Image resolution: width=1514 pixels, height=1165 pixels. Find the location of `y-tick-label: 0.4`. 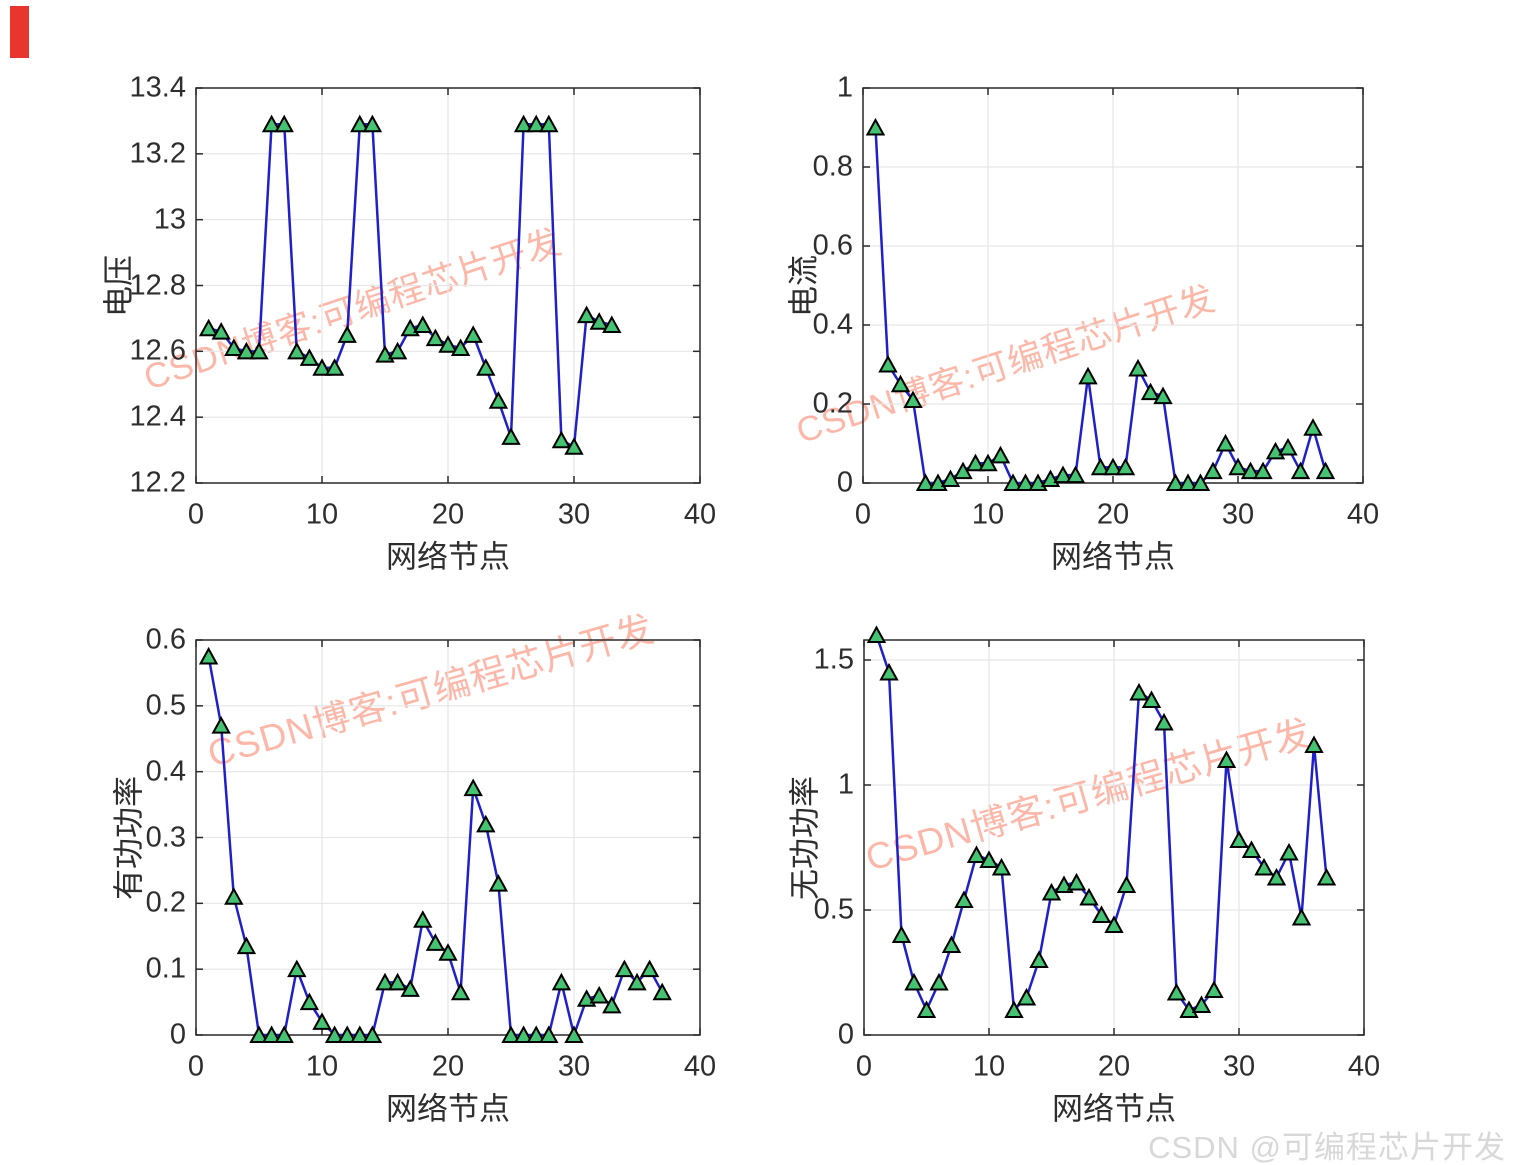

y-tick-label: 0.4 is located at coordinates (165, 771).